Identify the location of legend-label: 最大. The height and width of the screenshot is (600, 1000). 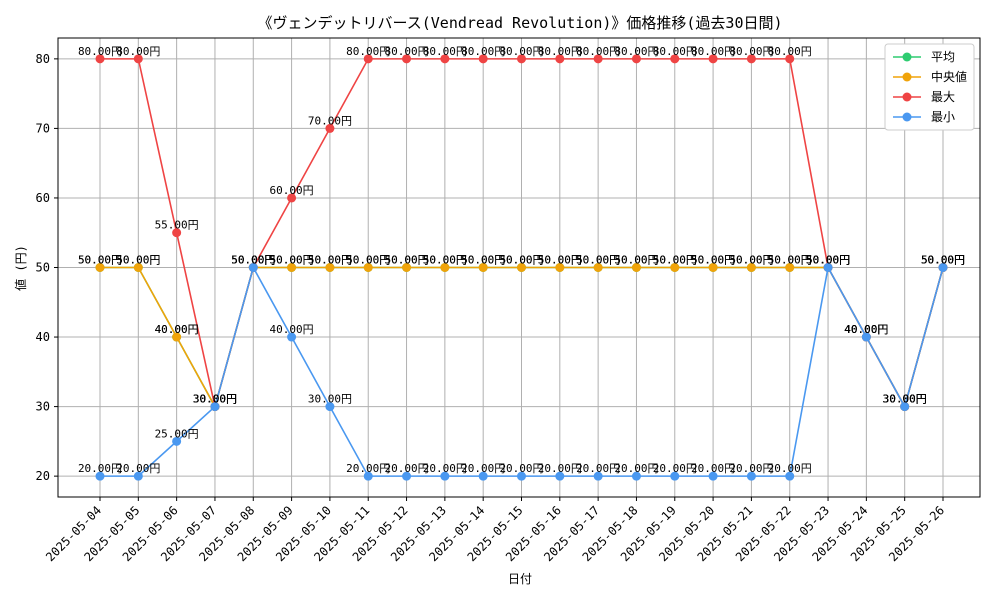
(943, 97).